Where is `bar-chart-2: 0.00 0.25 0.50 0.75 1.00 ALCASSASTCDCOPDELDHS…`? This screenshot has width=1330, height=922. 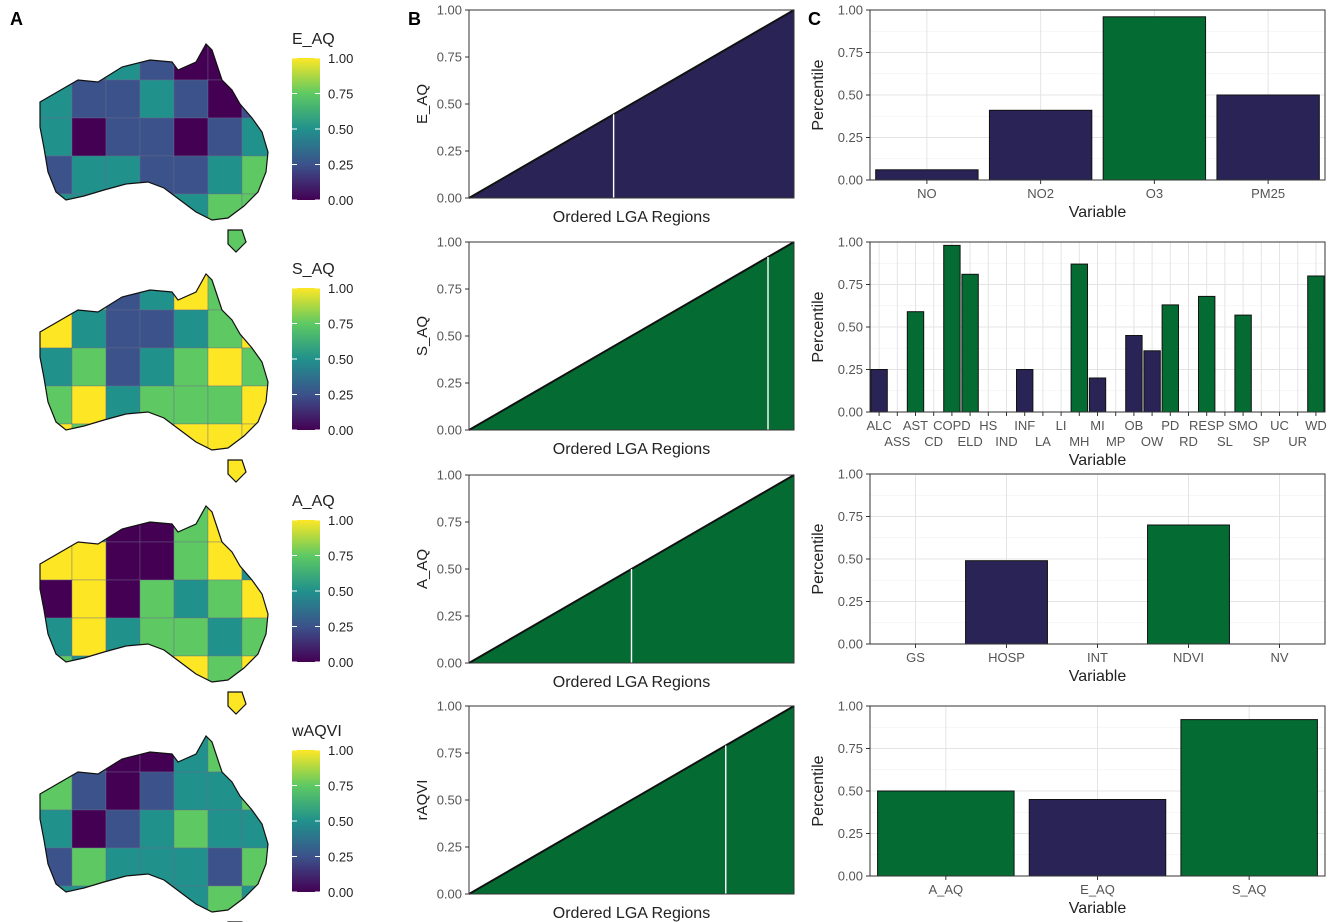 bar-chart-2: 0.00 0.25 0.50 0.75 1.00 ALCASSASTCDCOPDELDHS… is located at coordinates (1068, 352).